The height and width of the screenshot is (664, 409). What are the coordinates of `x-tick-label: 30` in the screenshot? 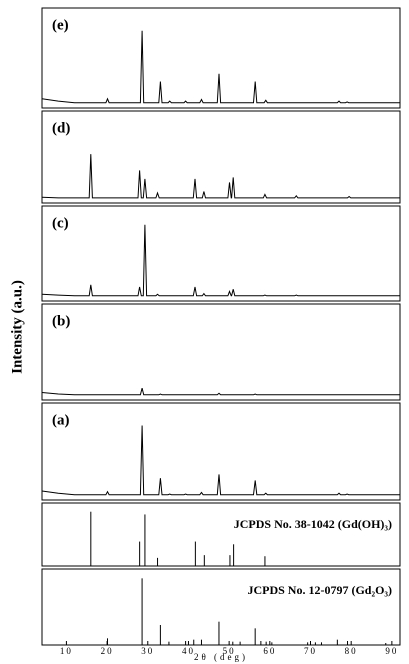 It's located at (147, 651).